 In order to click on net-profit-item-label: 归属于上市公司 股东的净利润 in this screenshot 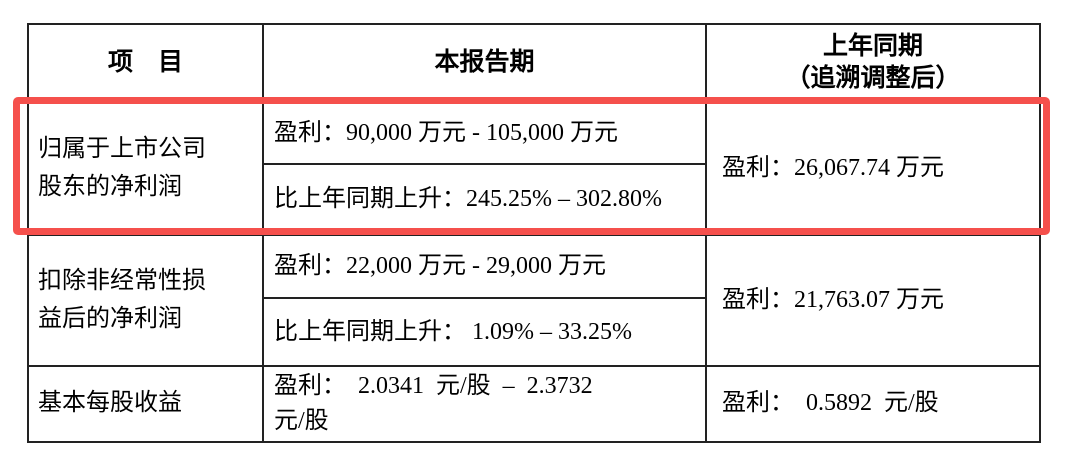, I will do `click(145, 168)`.